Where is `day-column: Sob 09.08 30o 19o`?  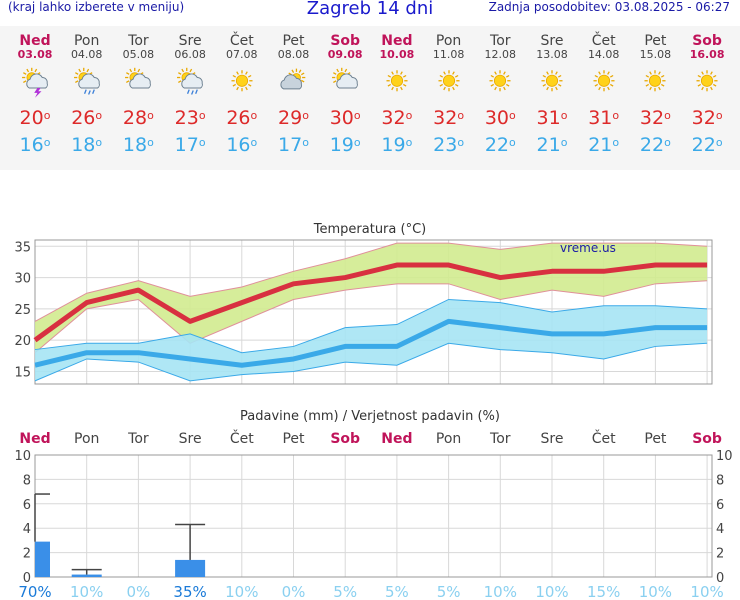 day-column: Sob 09.08 30o 19o is located at coordinates (345, 91).